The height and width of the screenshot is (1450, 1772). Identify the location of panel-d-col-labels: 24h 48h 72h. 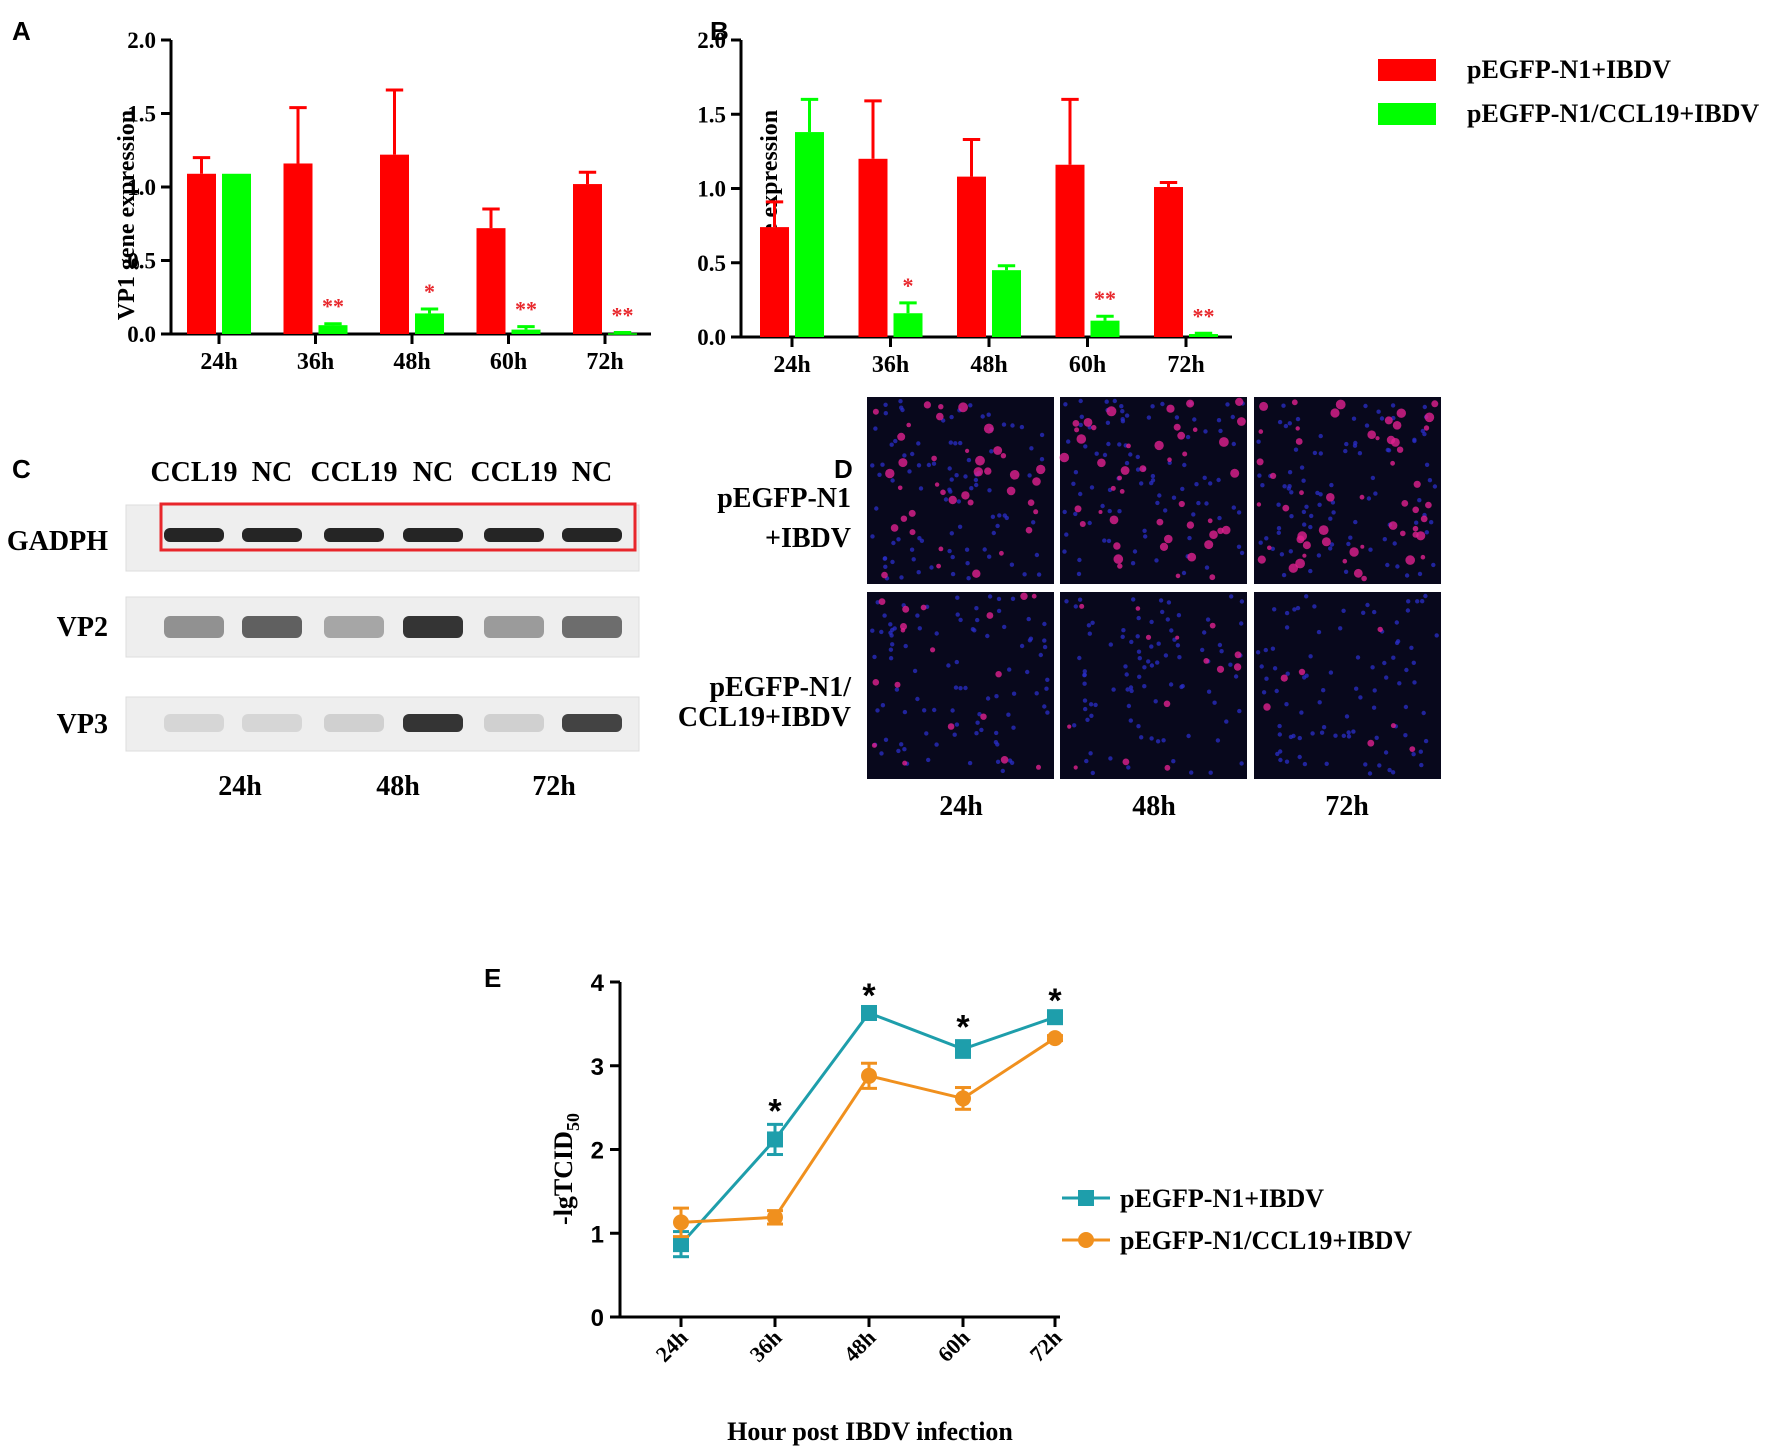
(1154, 806).